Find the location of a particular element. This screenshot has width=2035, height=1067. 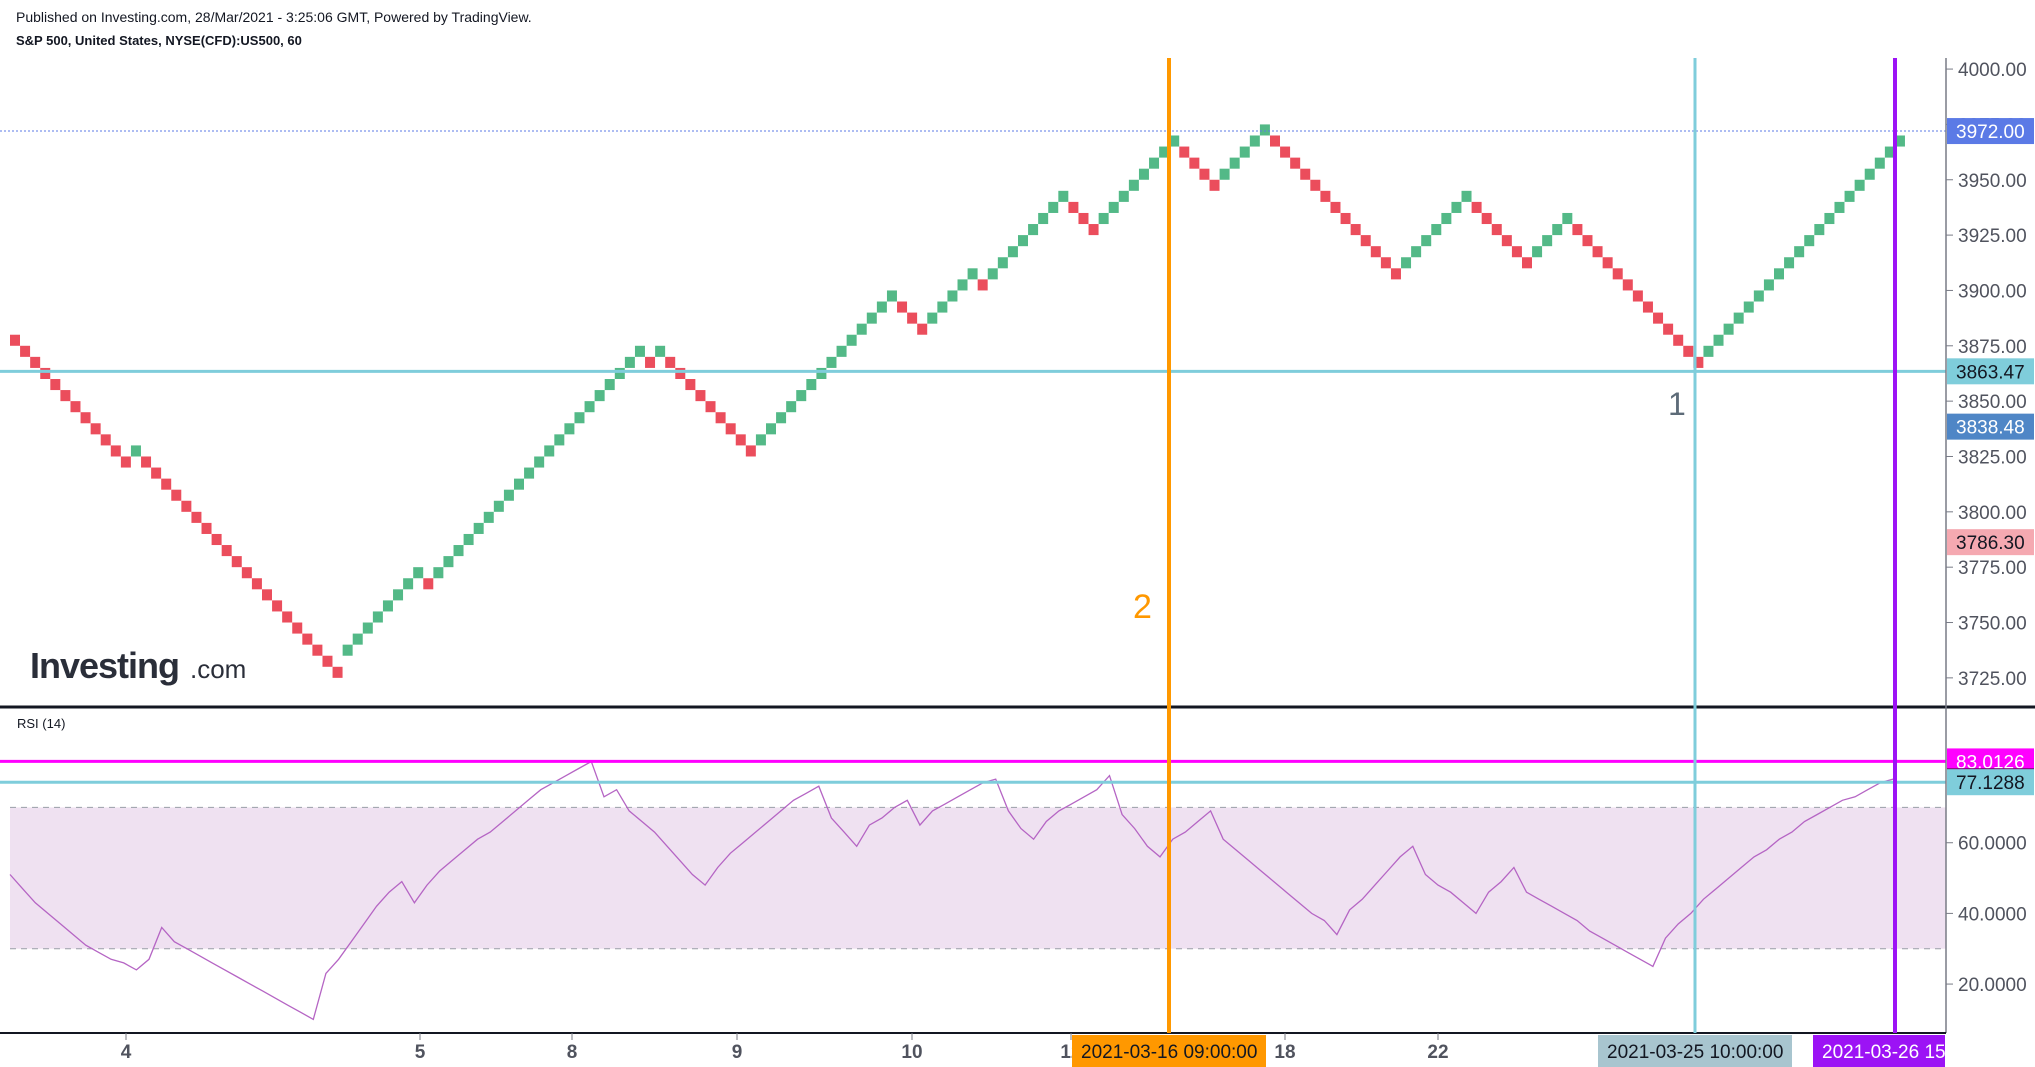

price-axis-tags: 3972.00 3863.47 3838.48 3786.30 is located at coordinates (1990, 337).